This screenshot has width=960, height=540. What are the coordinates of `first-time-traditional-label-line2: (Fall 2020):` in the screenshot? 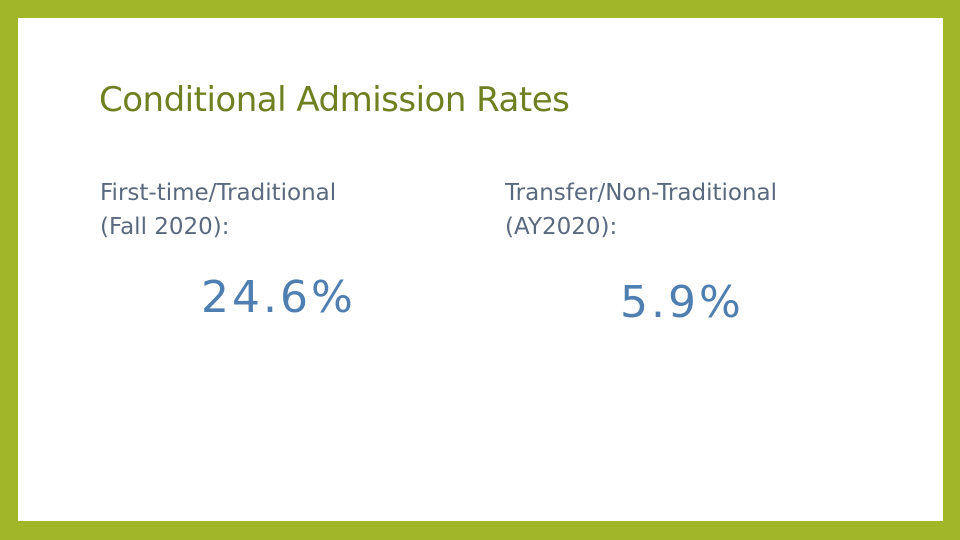 It's located at (165, 227).